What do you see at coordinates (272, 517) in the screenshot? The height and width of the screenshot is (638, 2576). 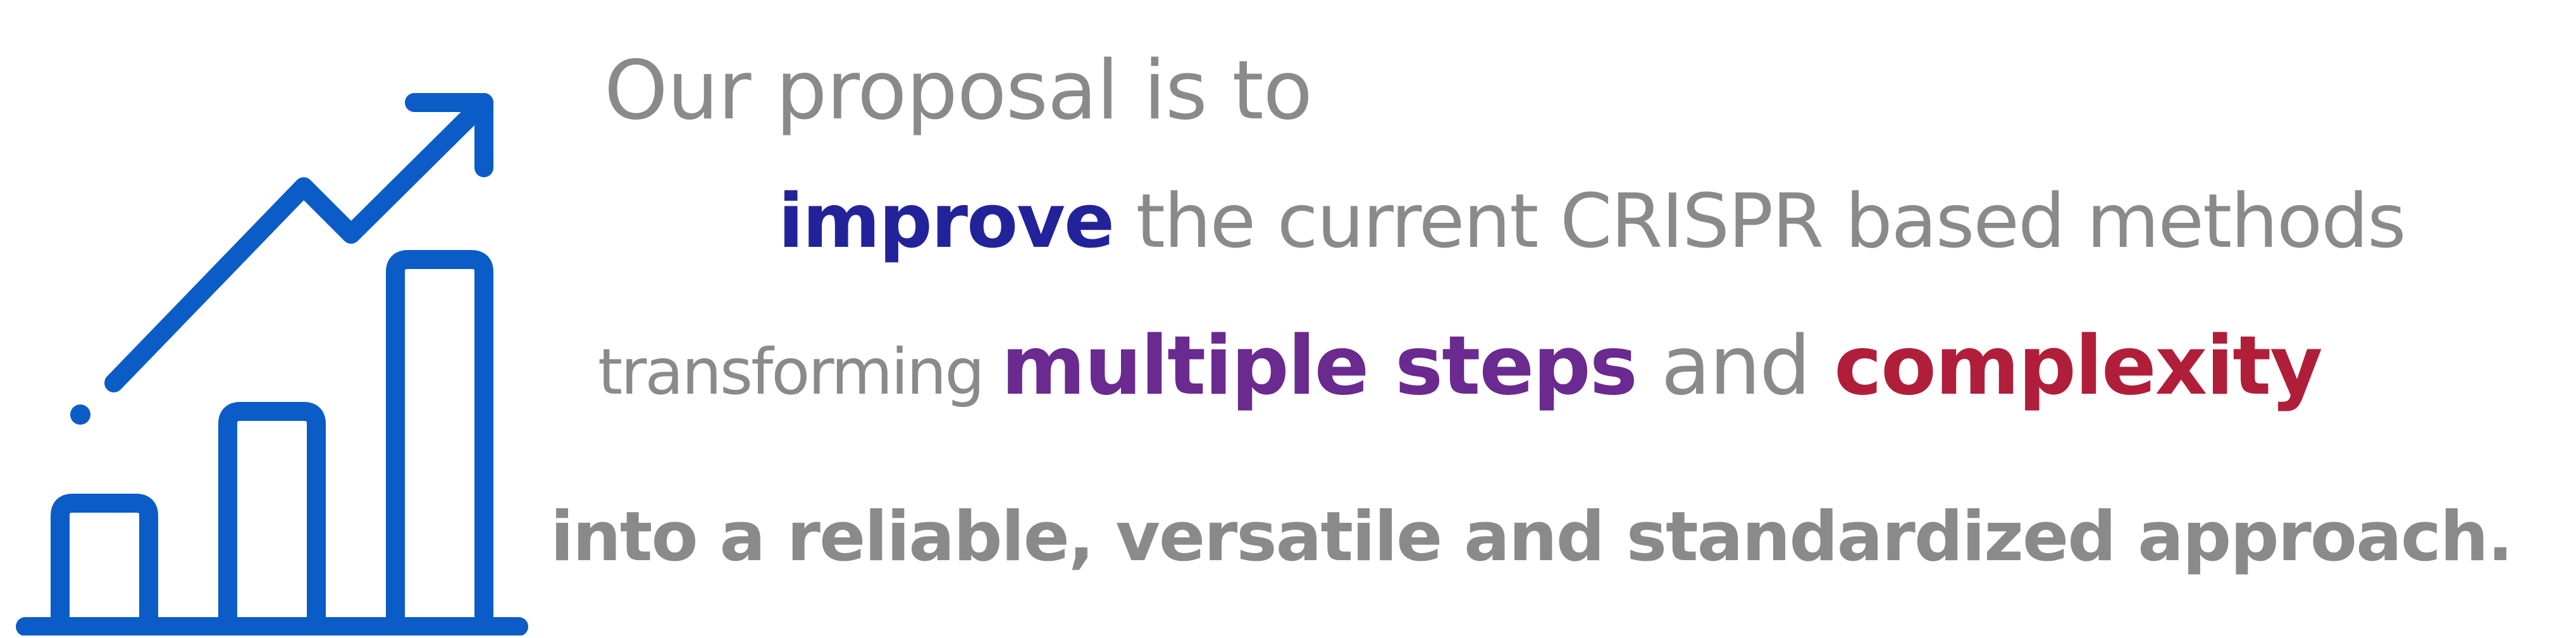 I see `bar-medium` at bounding box center [272, 517].